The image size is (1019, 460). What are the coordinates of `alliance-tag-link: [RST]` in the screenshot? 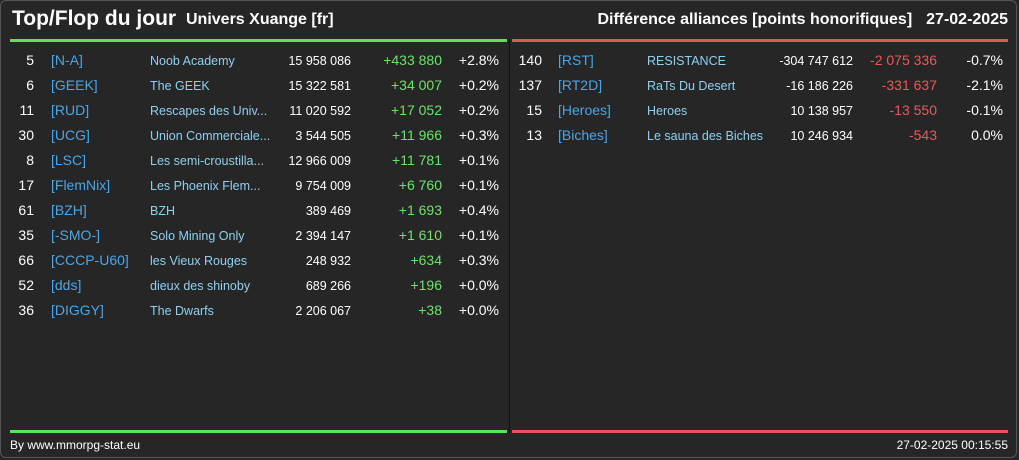 It's located at (576, 60).